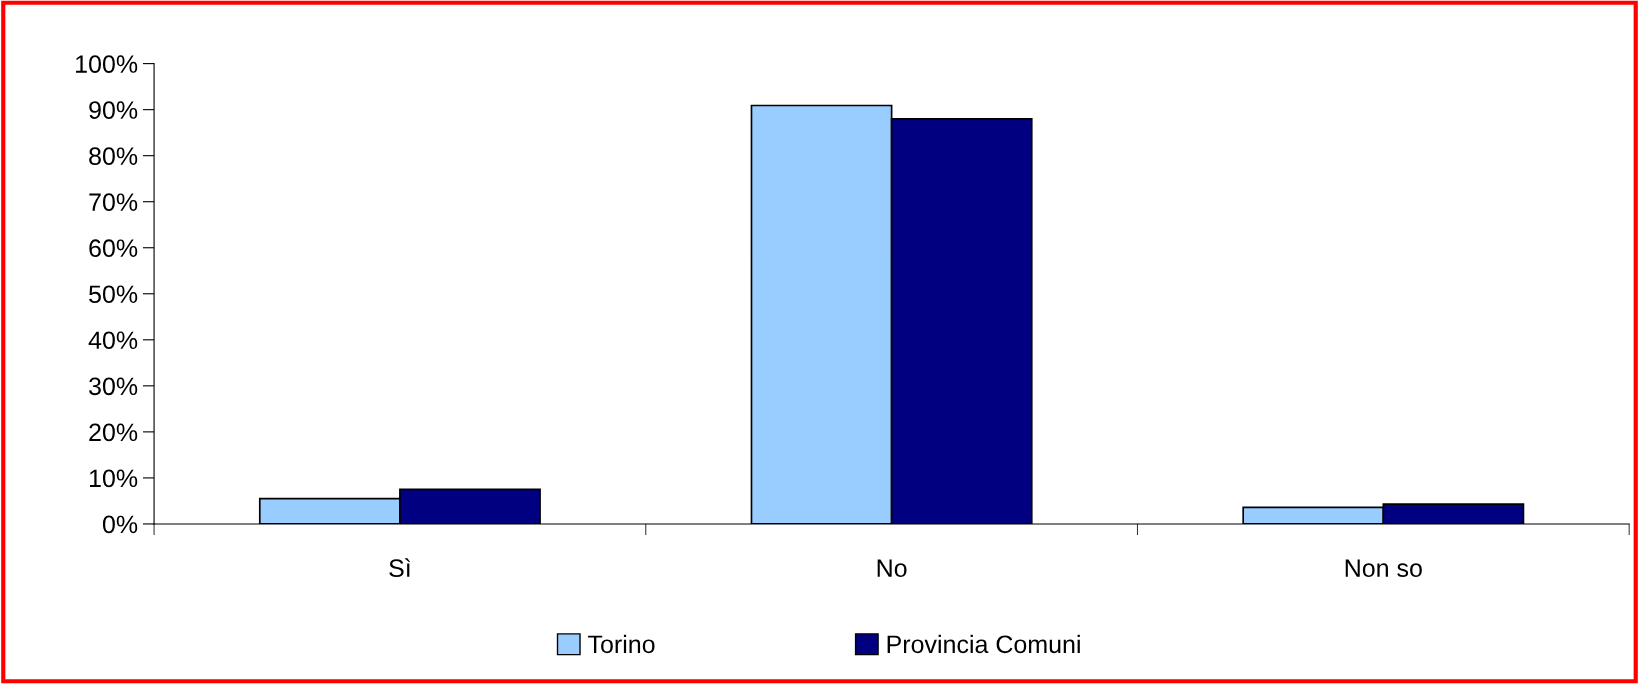 The image size is (1639, 684). What do you see at coordinates (113, 248) in the screenshot?
I see `y-tick-label: 60%` at bounding box center [113, 248].